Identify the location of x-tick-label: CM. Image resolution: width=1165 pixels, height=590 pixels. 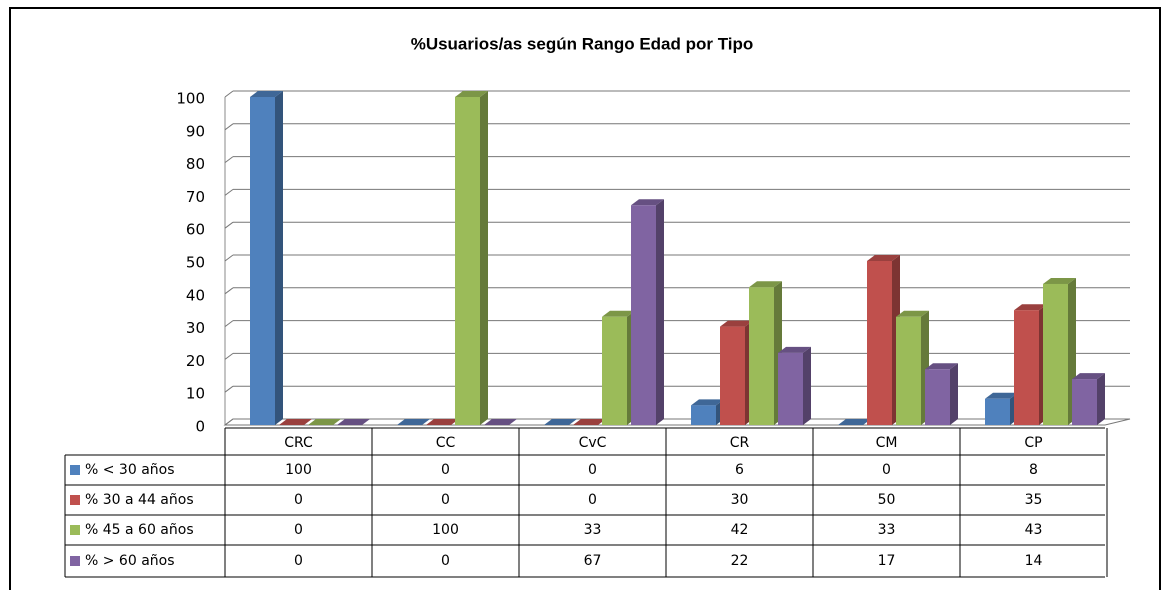
(887, 443).